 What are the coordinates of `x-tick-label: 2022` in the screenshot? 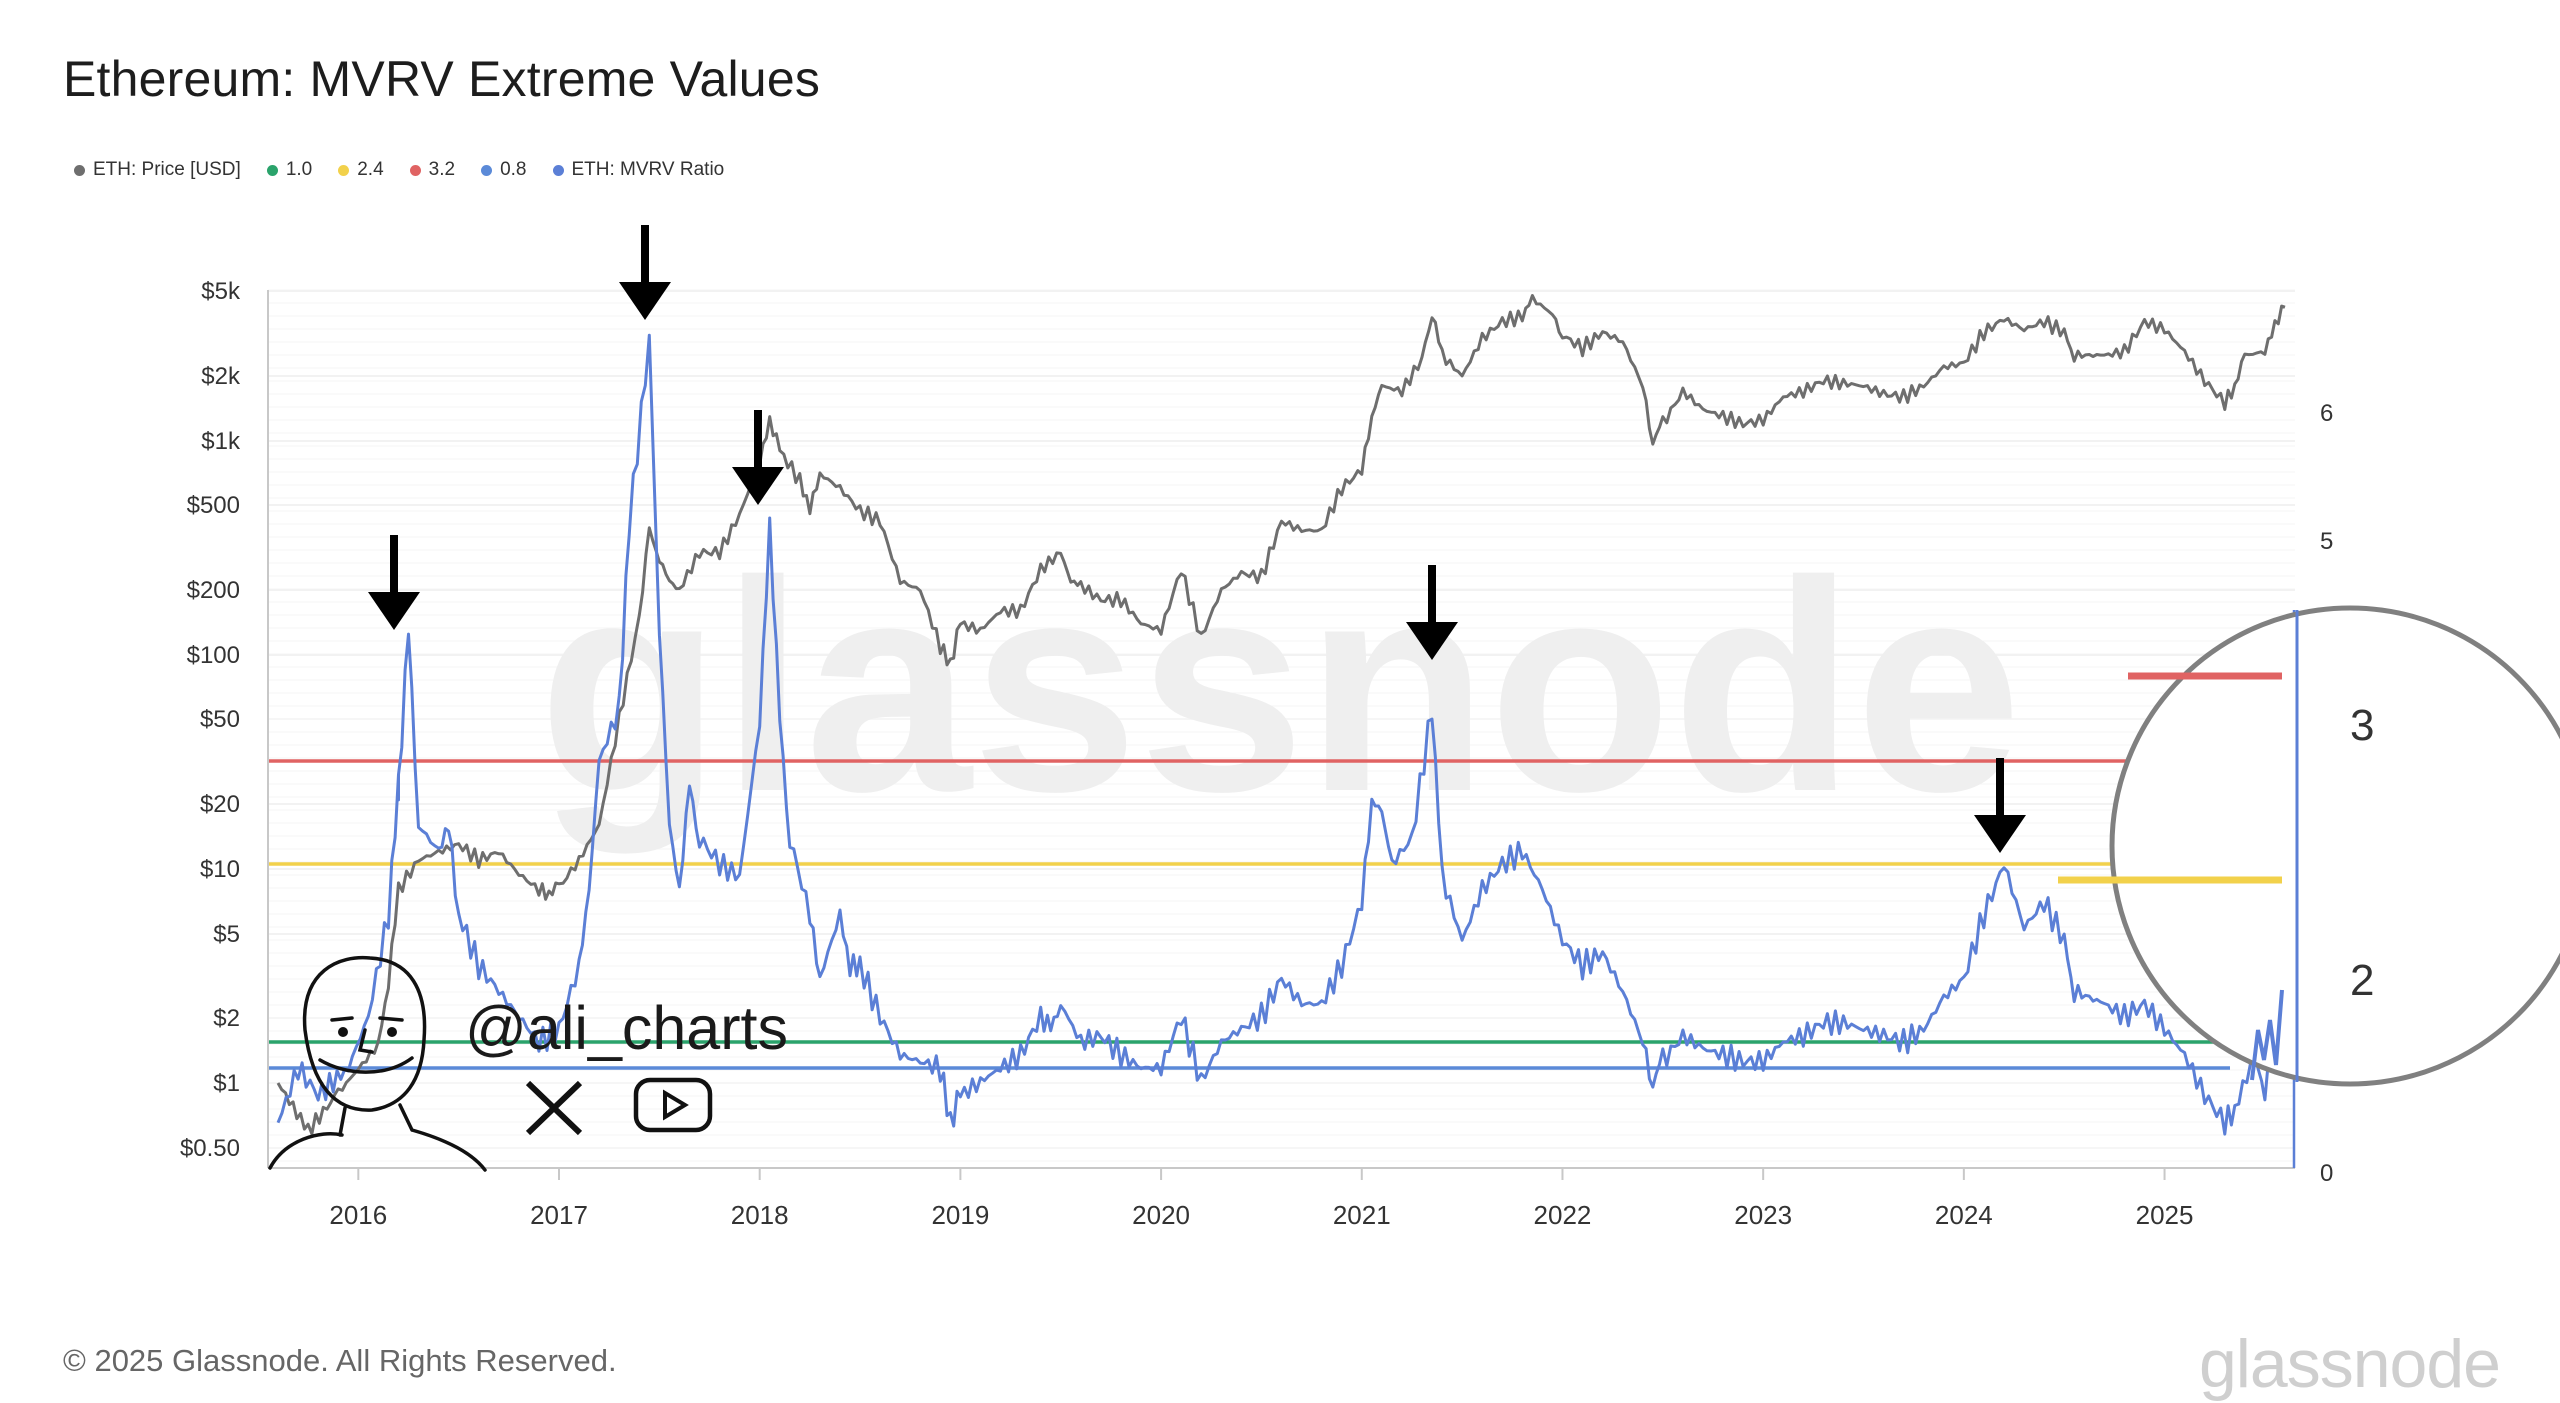 It's located at (1563, 1215).